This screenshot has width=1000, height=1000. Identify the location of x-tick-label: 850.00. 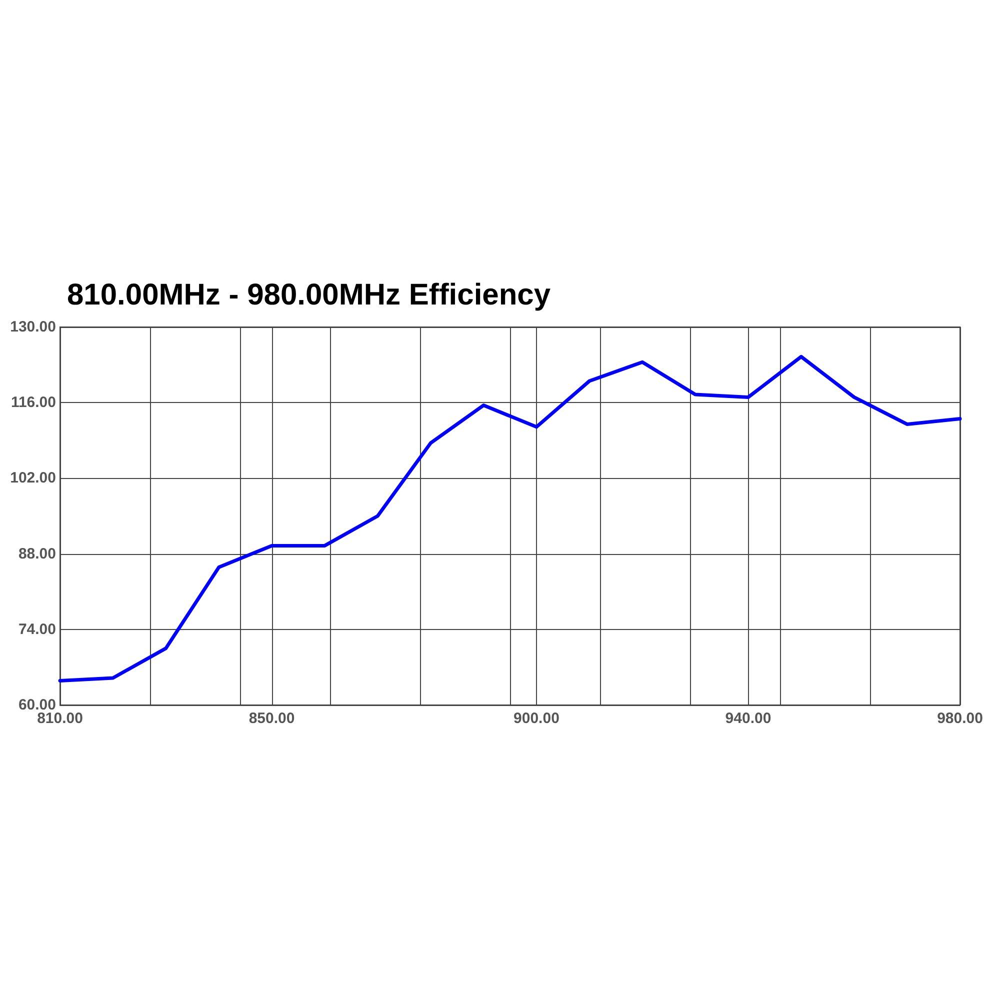
(271, 718).